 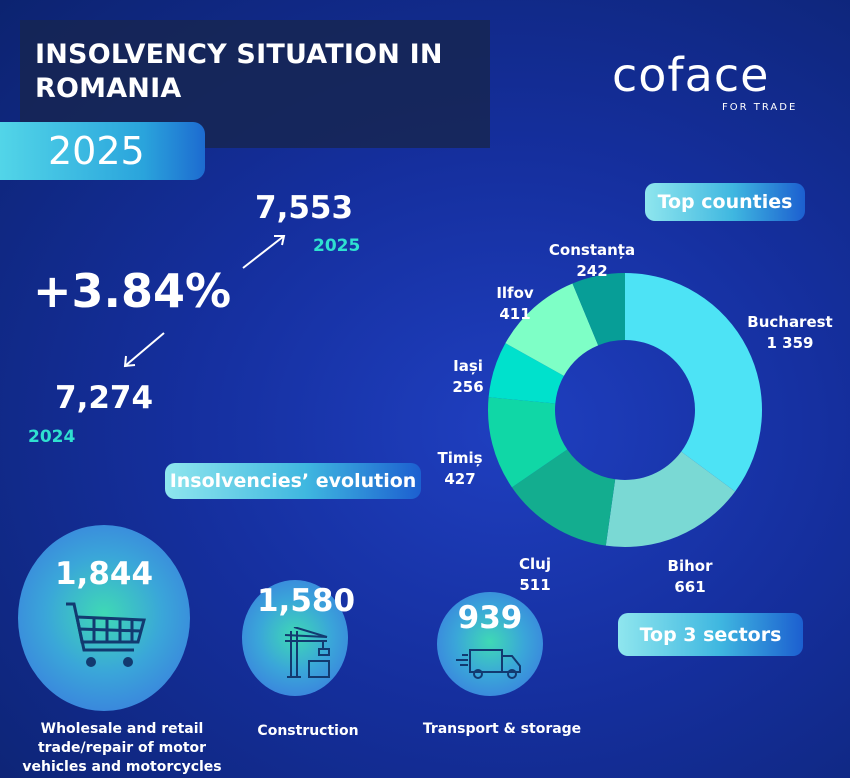 I want to click on delivery-truck-icon, so click(x=488, y=664).